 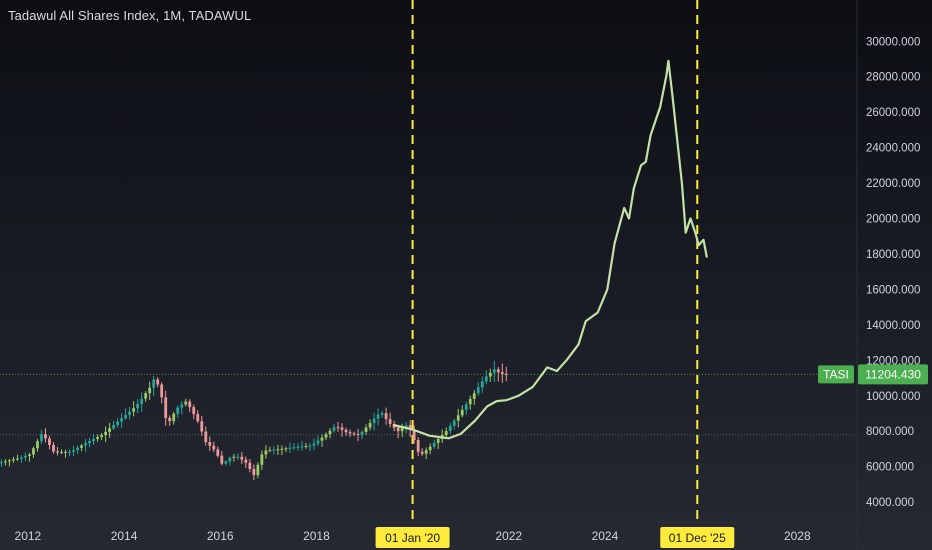 What do you see at coordinates (893, 290) in the screenshot?
I see `y-tick-label: 16000.000` at bounding box center [893, 290].